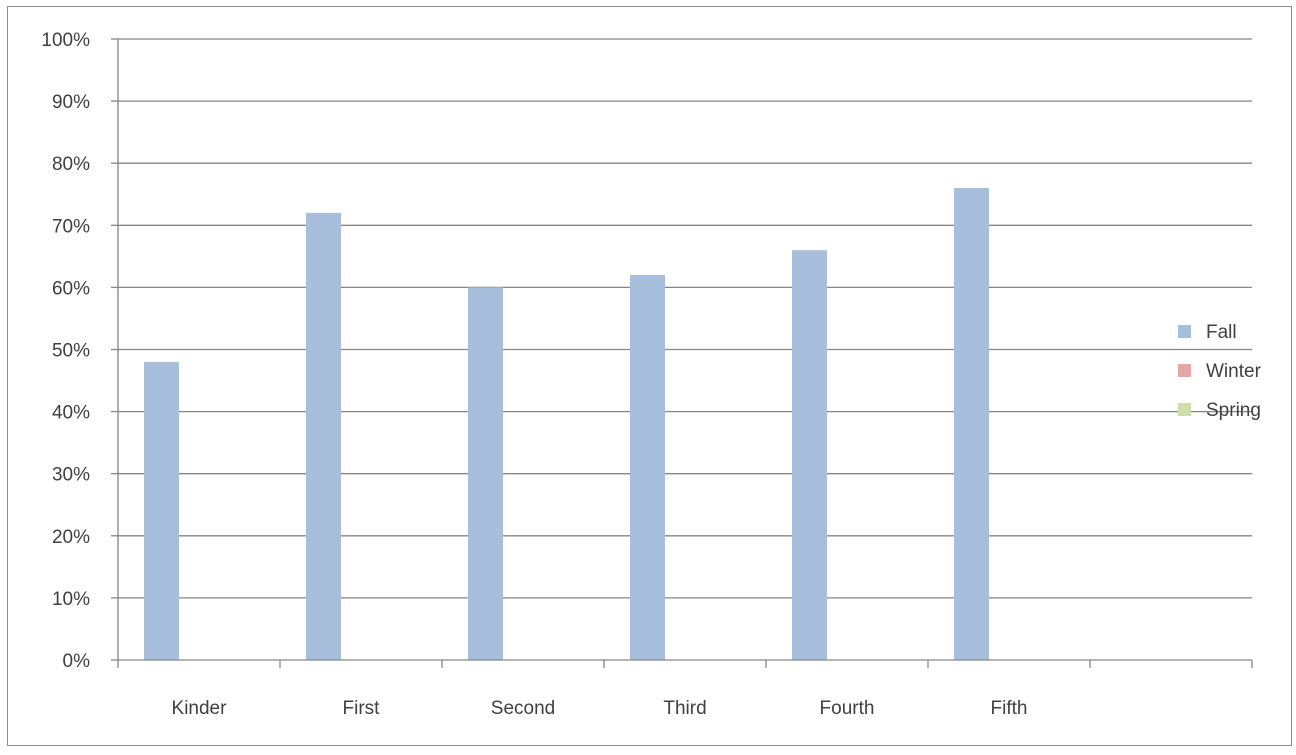  Describe the element at coordinates (1184, 409) in the screenshot. I see `legend-swatch-spring` at that location.